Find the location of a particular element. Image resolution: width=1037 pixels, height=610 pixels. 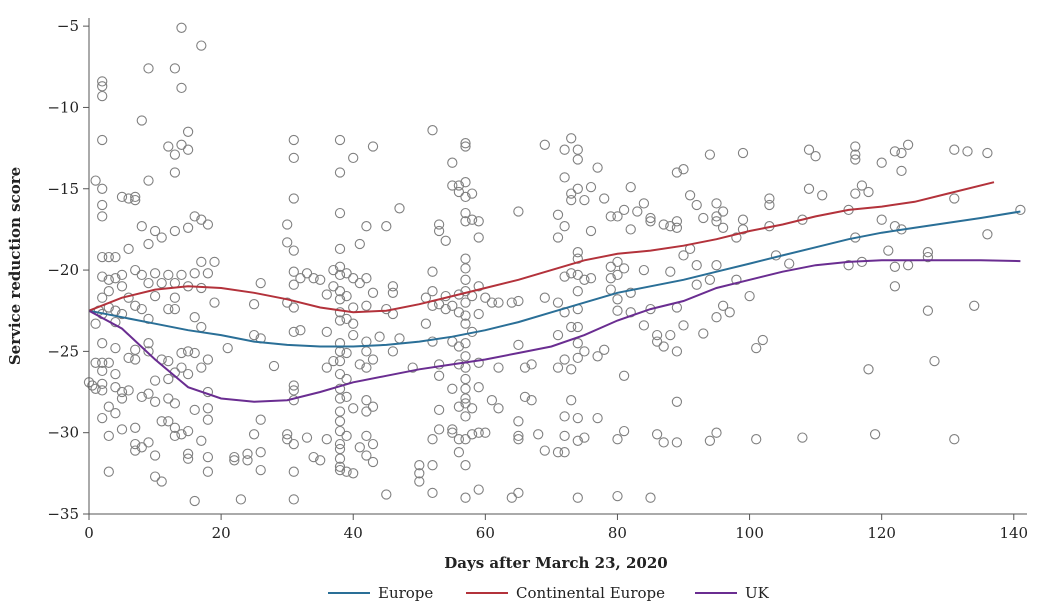

legend-label: Europe is located at coordinates (405, 593).